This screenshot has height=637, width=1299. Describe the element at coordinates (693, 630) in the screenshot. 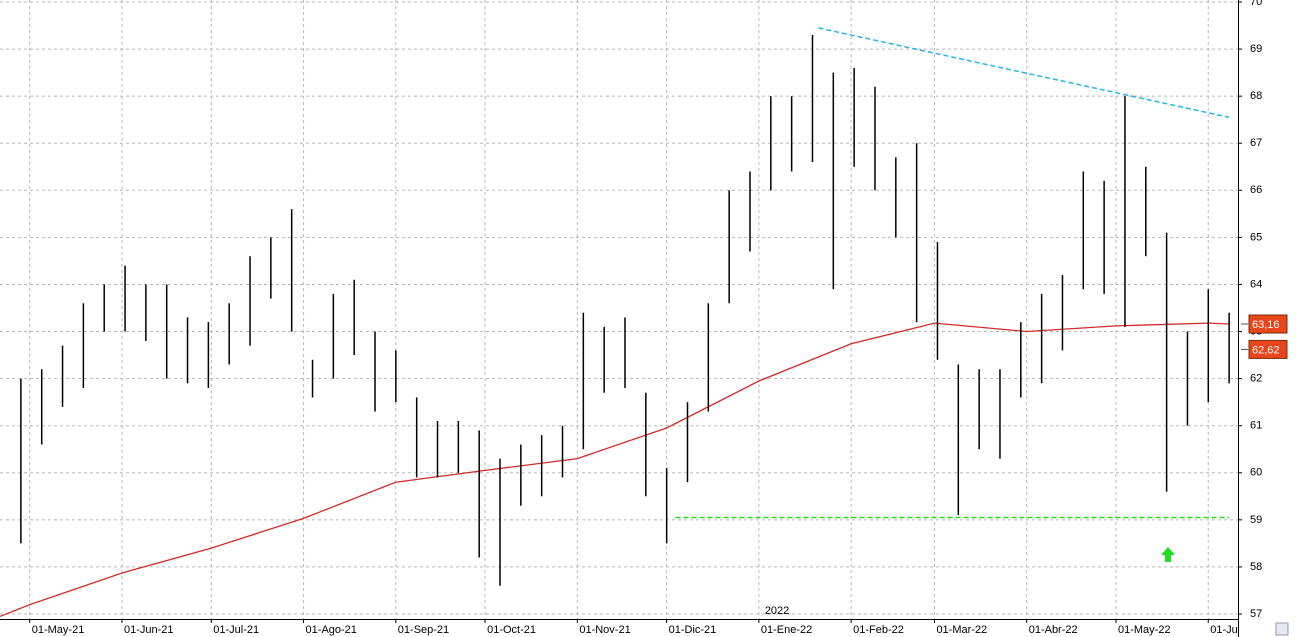

I see `x-tick-label: 01-Dic-21` at that location.